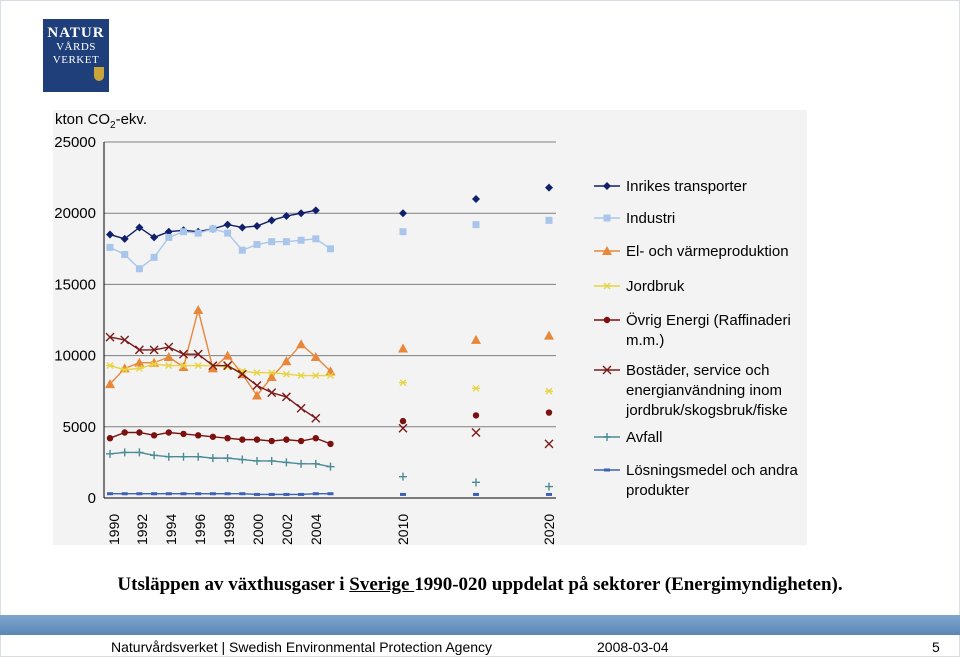 Image resolution: width=960 pixels, height=657 pixels. I want to click on x-tick-2020: 2020, so click(549, 529).